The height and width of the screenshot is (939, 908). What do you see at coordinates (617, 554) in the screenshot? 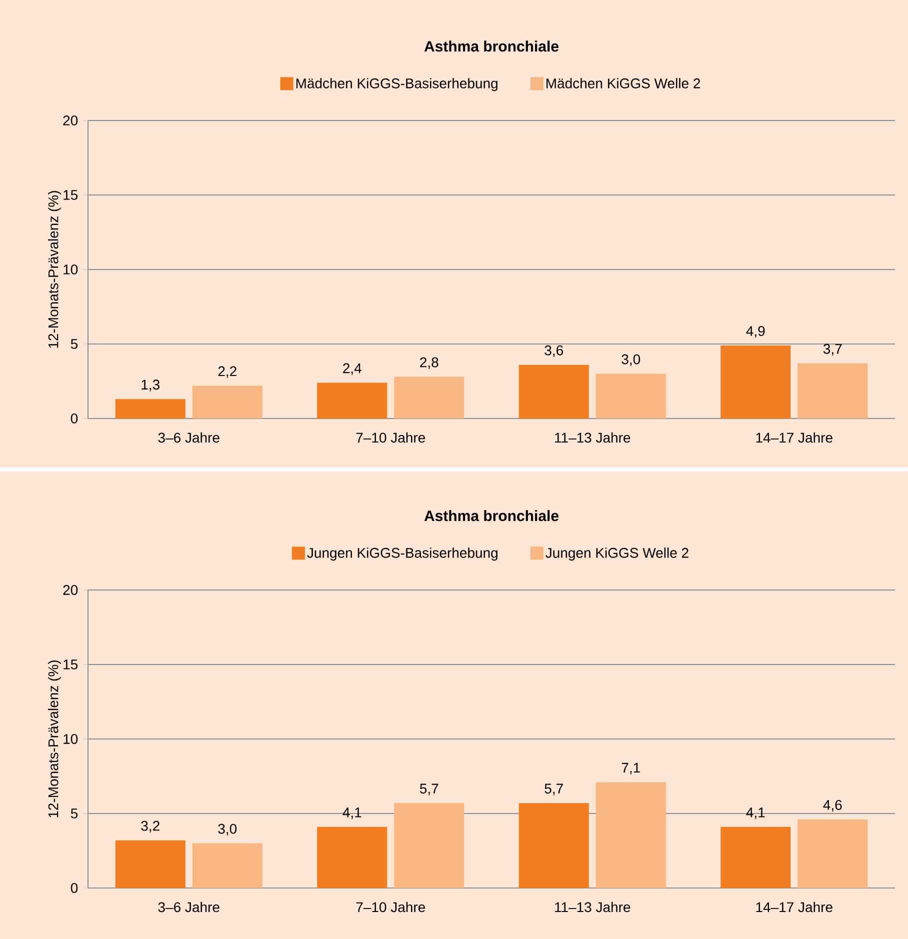
I see `legend-label: Jungen KiGGS Welle 2` at bounding box center [617, 554].